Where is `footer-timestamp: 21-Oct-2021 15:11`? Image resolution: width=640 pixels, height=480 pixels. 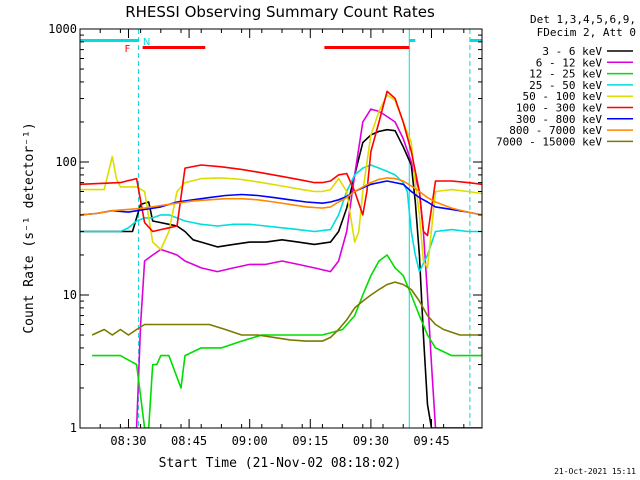 footer-timestamp: 21-Oct-2021 15:11 is located at coordinates (595, 471).